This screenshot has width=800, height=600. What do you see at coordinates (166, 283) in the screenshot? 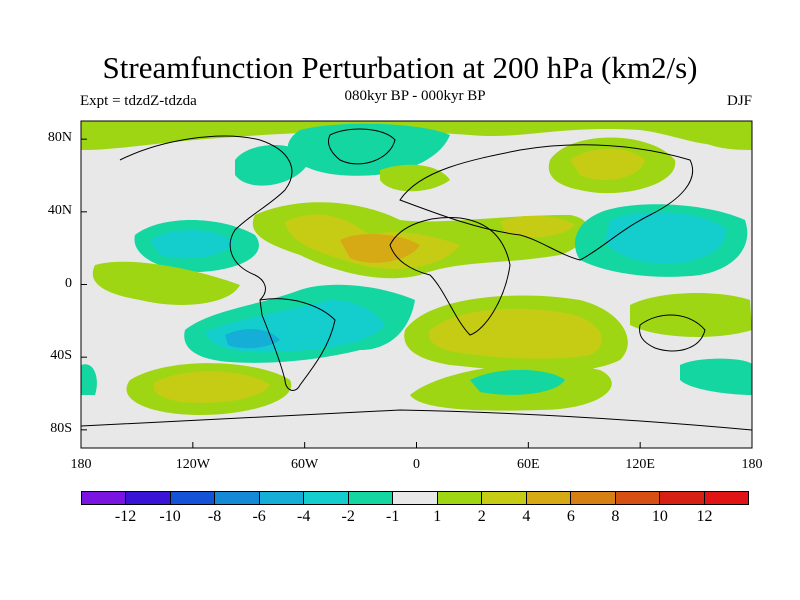
I see `contour-positive-pacific` at bounding box center [166, 283].